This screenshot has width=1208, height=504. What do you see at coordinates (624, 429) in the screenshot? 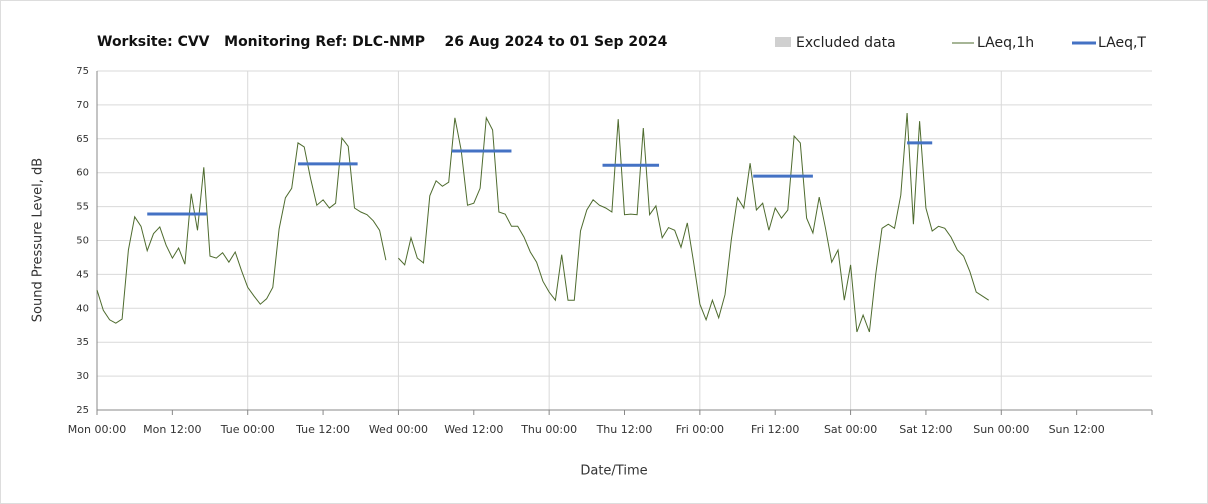
I see `x-tick-label: Thu 12:00` at bounding box center [624, 429].